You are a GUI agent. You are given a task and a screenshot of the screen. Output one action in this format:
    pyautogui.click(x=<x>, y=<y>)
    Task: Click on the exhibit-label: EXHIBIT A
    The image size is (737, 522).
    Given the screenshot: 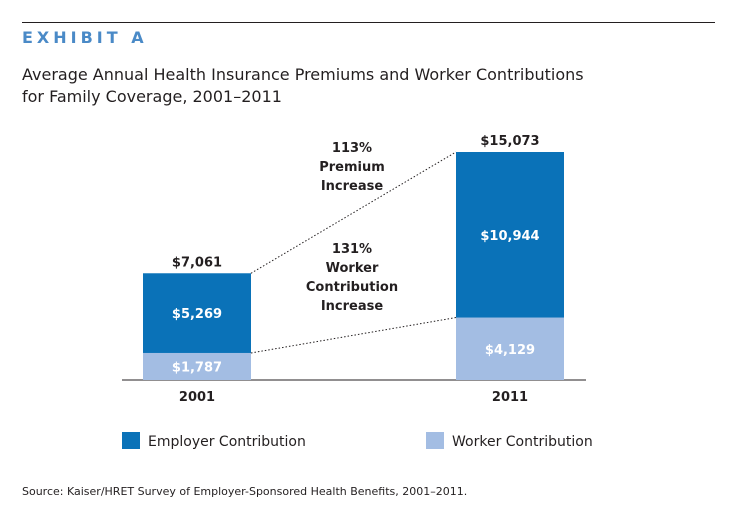 What is the action you would take?
    pyautogui.click(x=85, y=37)
    